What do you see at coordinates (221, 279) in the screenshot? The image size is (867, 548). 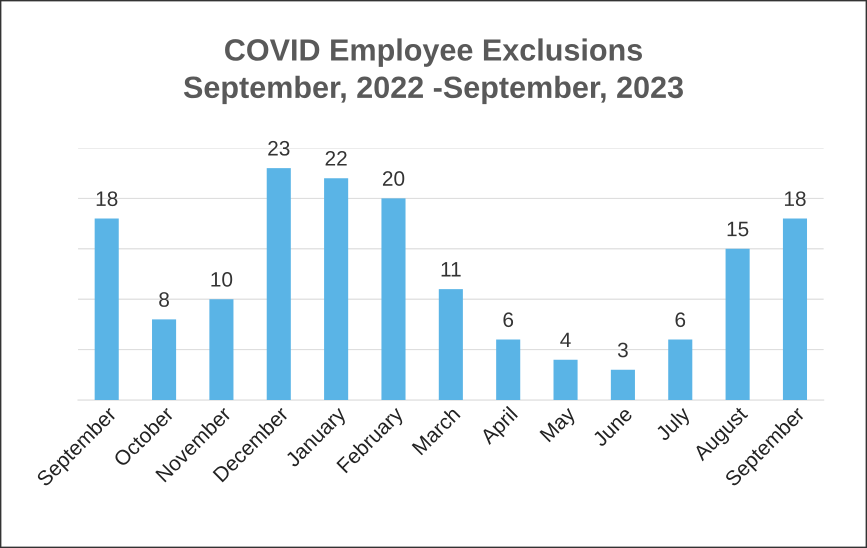 I see `data-label: 10` at bounding box center [221, 279].